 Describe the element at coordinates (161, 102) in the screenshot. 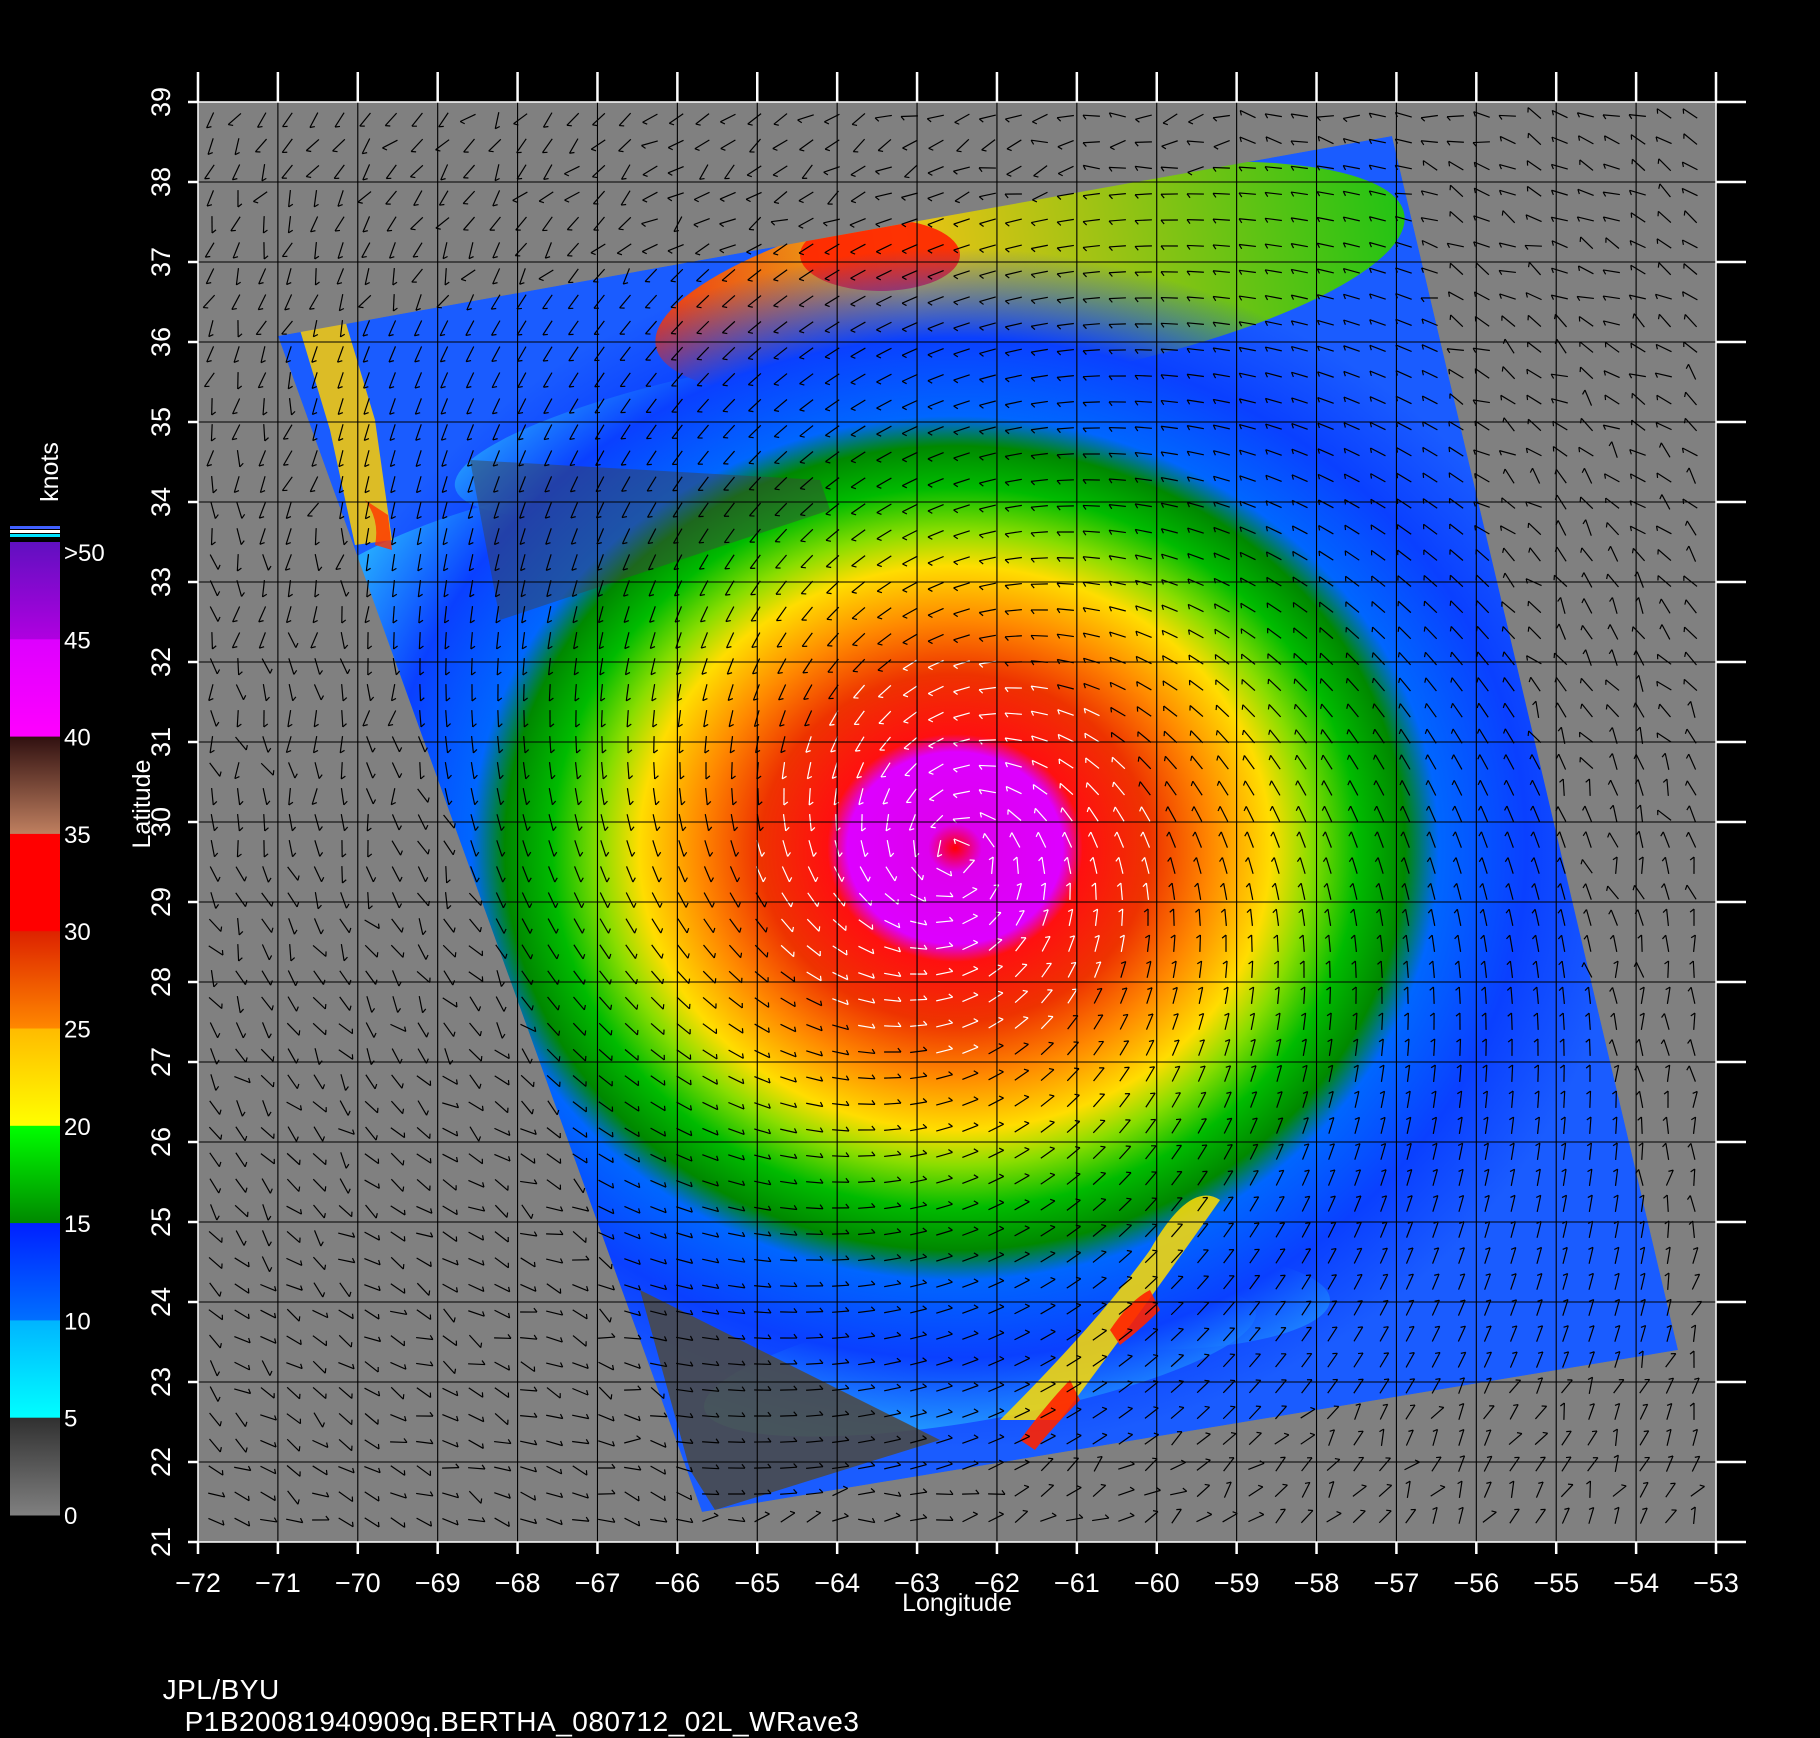

I see `lat-tick-label-18: 39` at that location.